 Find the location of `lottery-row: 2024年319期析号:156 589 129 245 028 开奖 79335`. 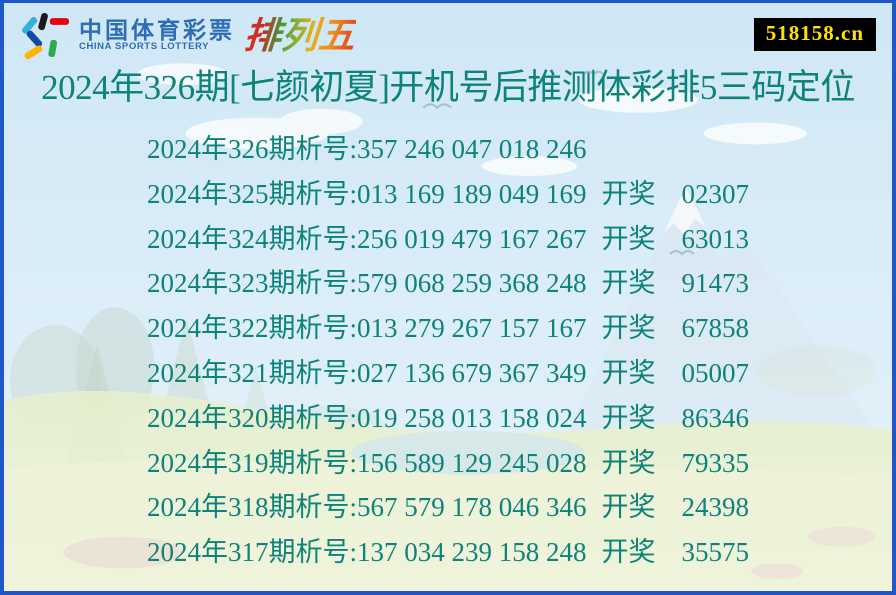

lottery-row: 2024年319期析号:156 589 129 245 028 开奖 79335 is located at coordinates (448, 463).